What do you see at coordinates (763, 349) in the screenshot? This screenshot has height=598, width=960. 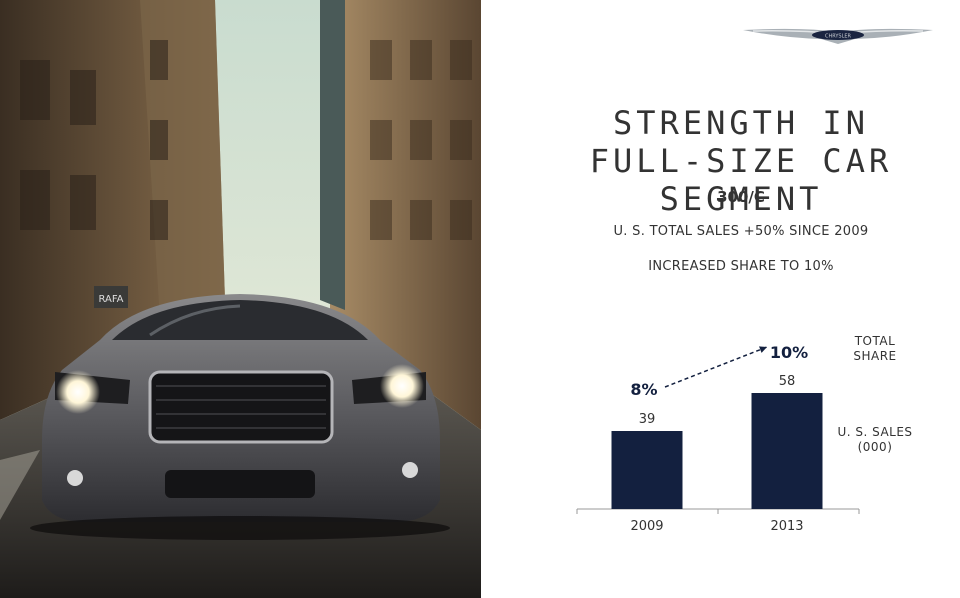 I see `share-trend-arrowhead` at bounding box center [763, 349].